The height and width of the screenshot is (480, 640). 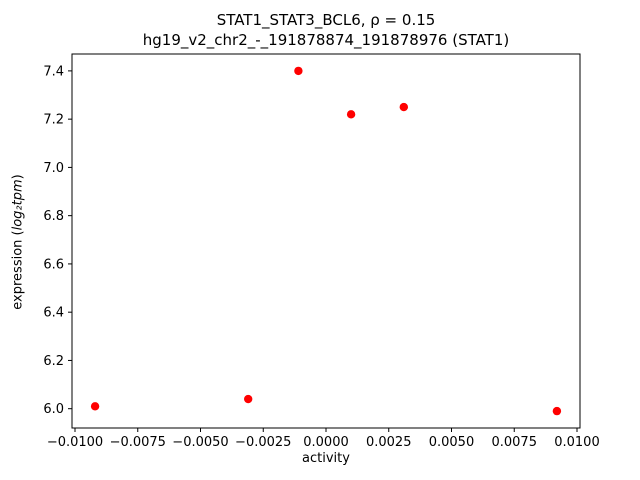 I want to click on x-tick-label: 0.0075, so click(x=514, y=442).